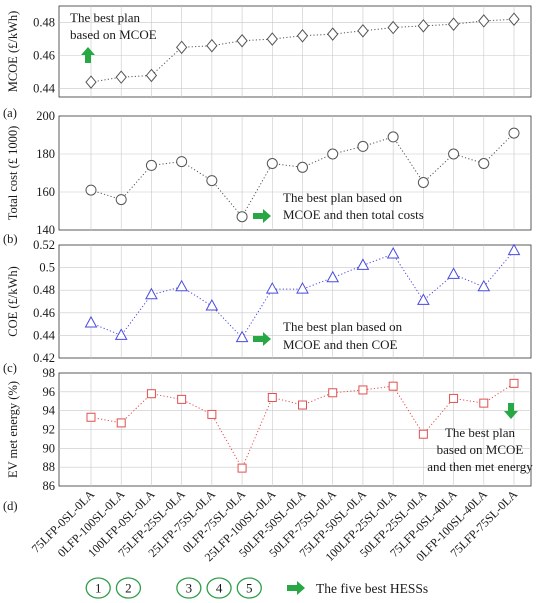 This screenshot has width=550, height=603. I want to click on y-tick-label: 98, so click(49, 373).